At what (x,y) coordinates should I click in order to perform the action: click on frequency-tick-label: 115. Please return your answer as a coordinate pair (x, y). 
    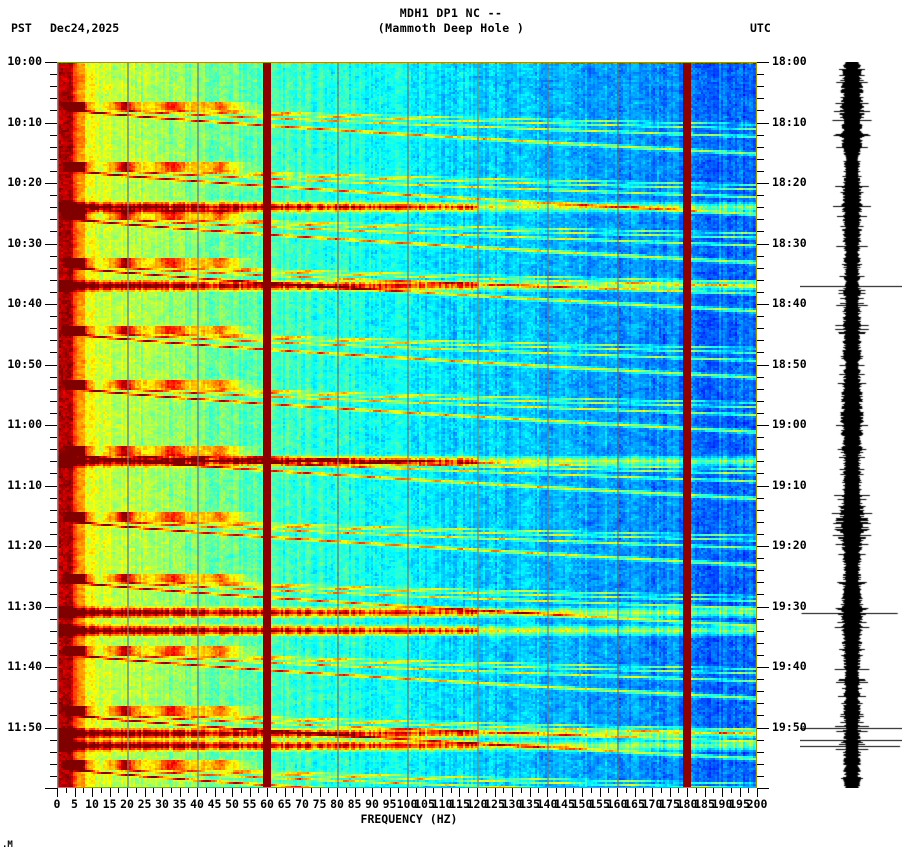
    Looking at the image, I should click on (459, 804).